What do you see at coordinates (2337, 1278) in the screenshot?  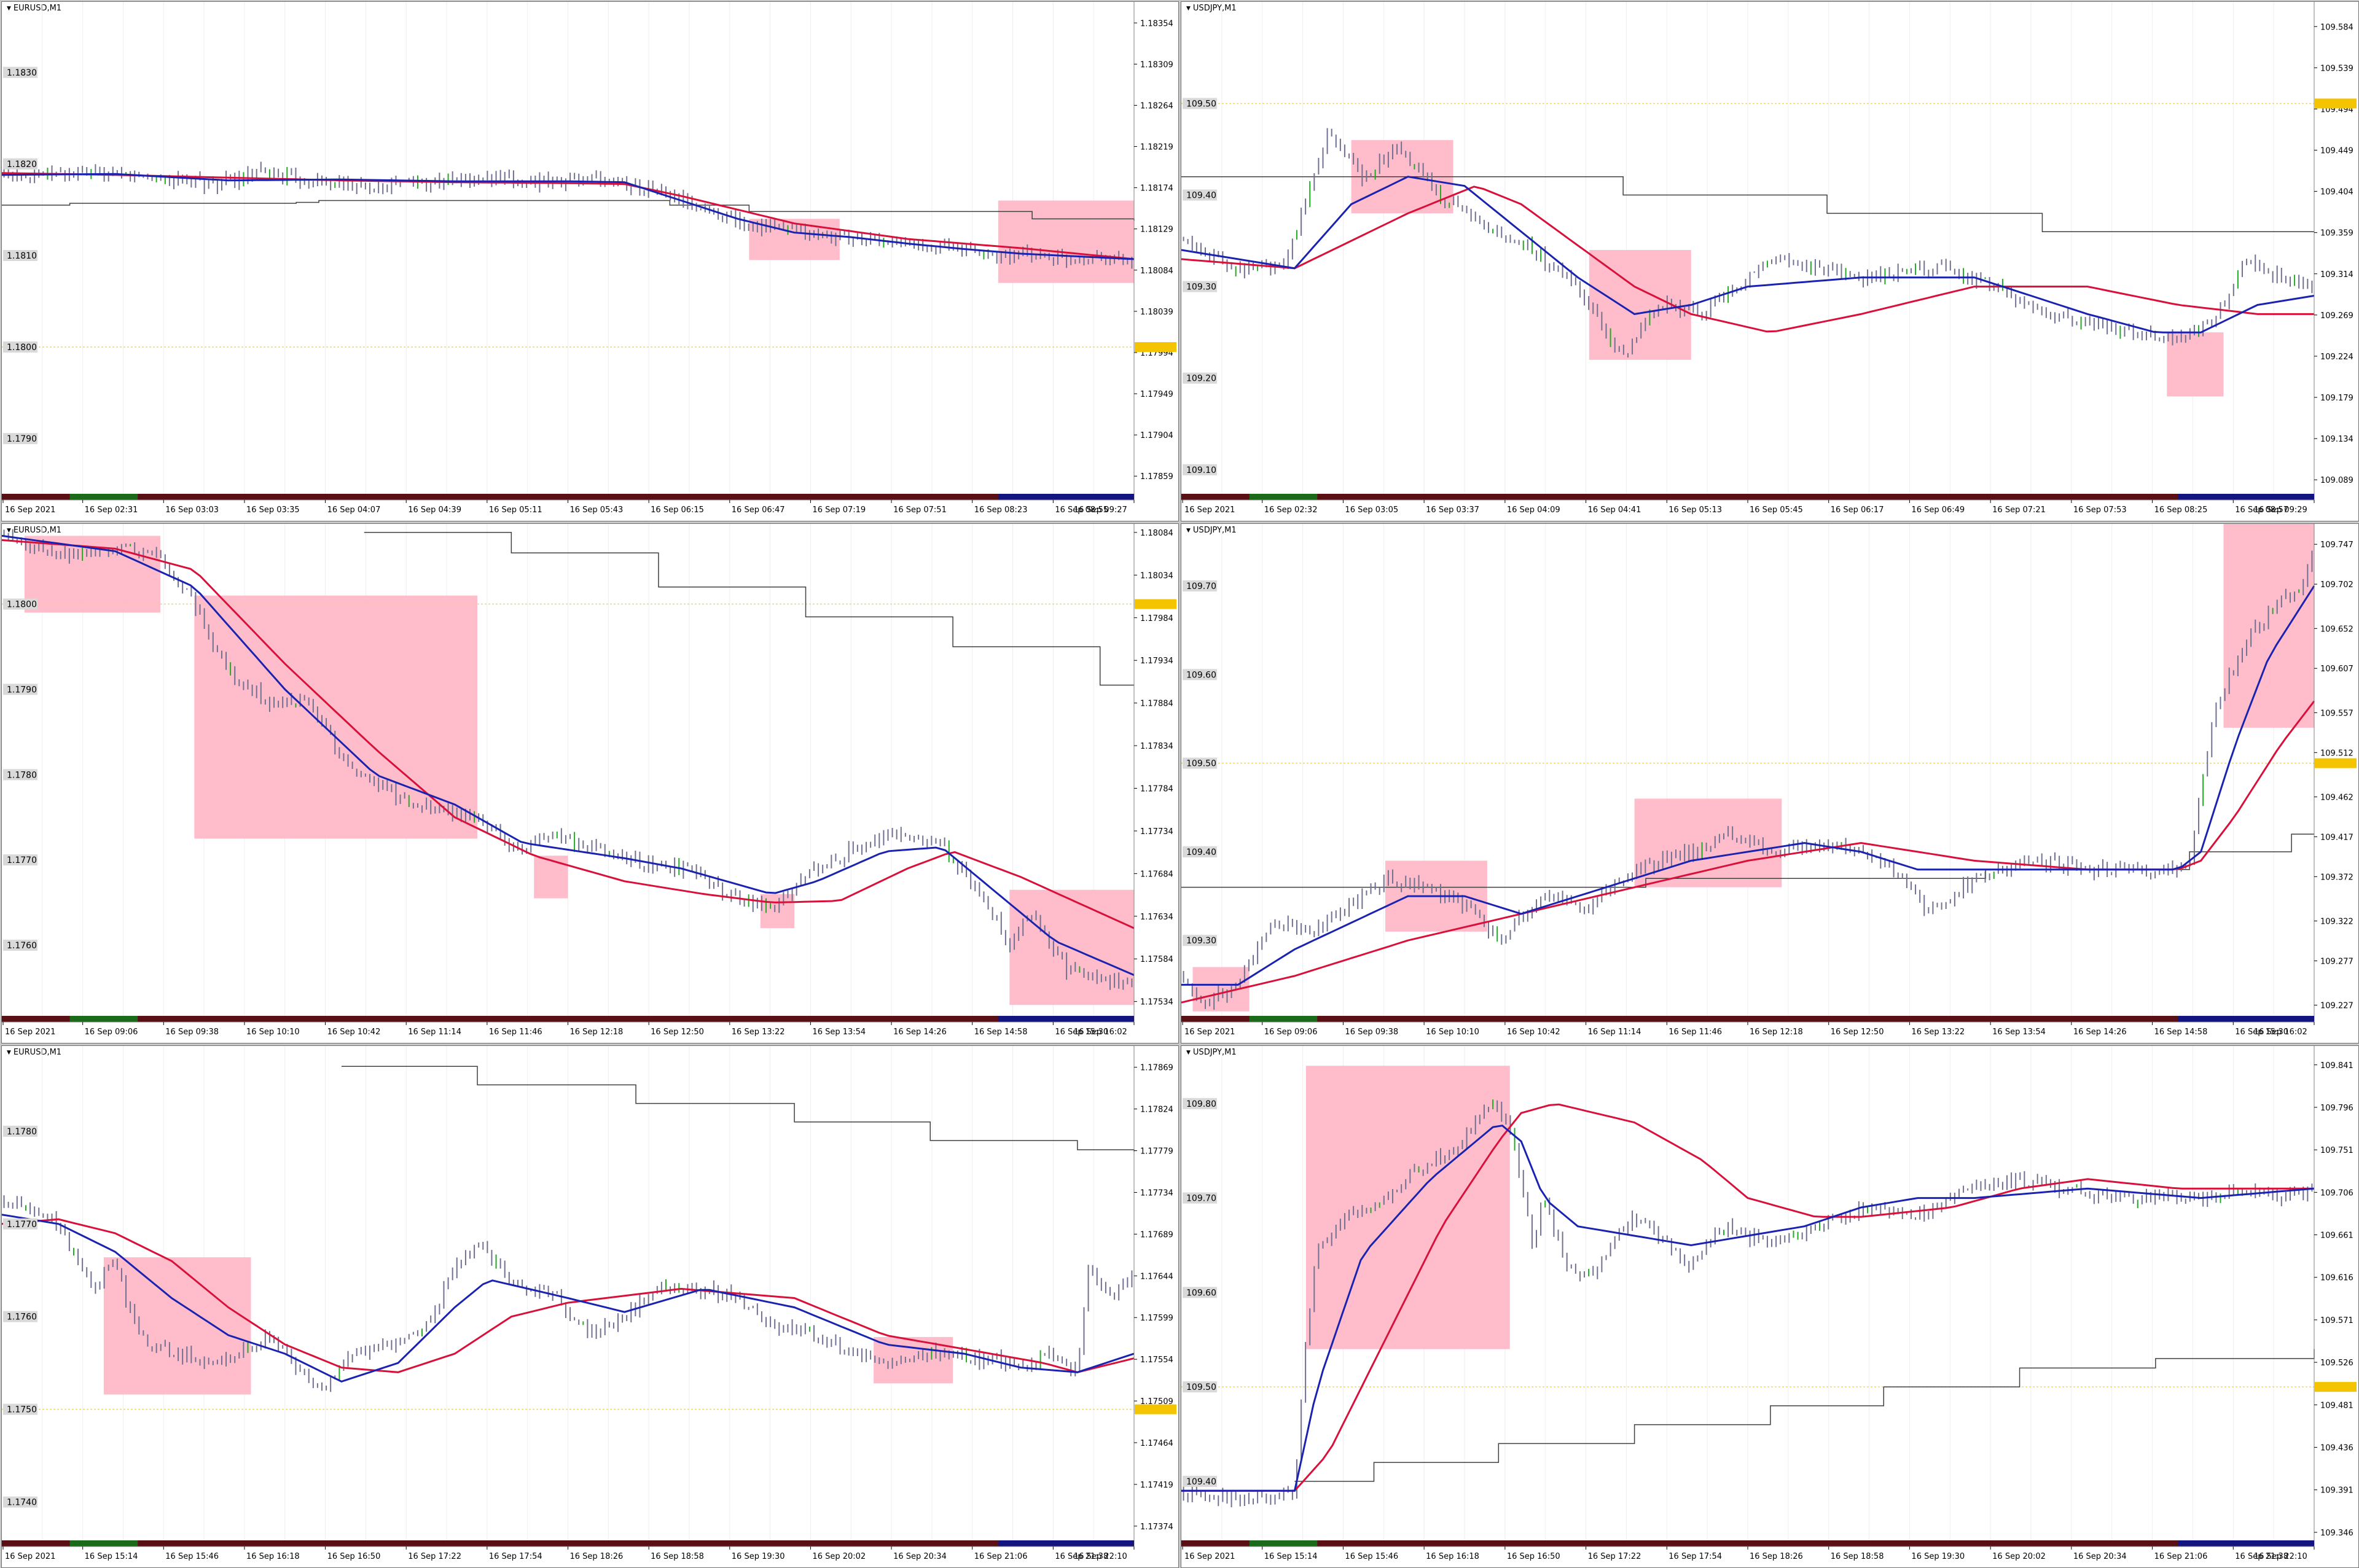 I see `price-tick-label: 109.616` at bounding box center [2337, 1278].